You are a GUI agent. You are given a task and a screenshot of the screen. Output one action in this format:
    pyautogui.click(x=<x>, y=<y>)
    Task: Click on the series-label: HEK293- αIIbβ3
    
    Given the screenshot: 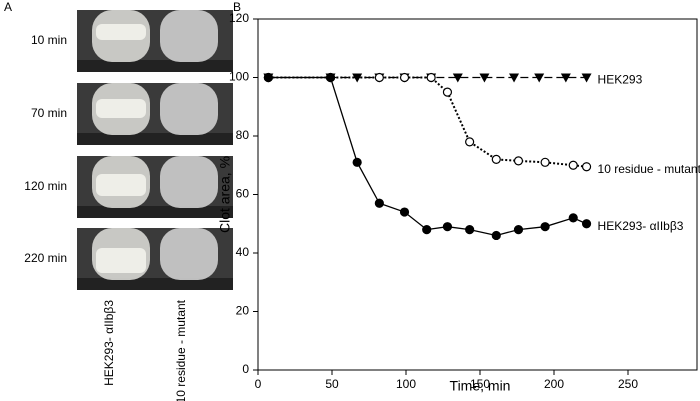 What is the action you would take?
    pyautogui.click(x=641, y=226)
    